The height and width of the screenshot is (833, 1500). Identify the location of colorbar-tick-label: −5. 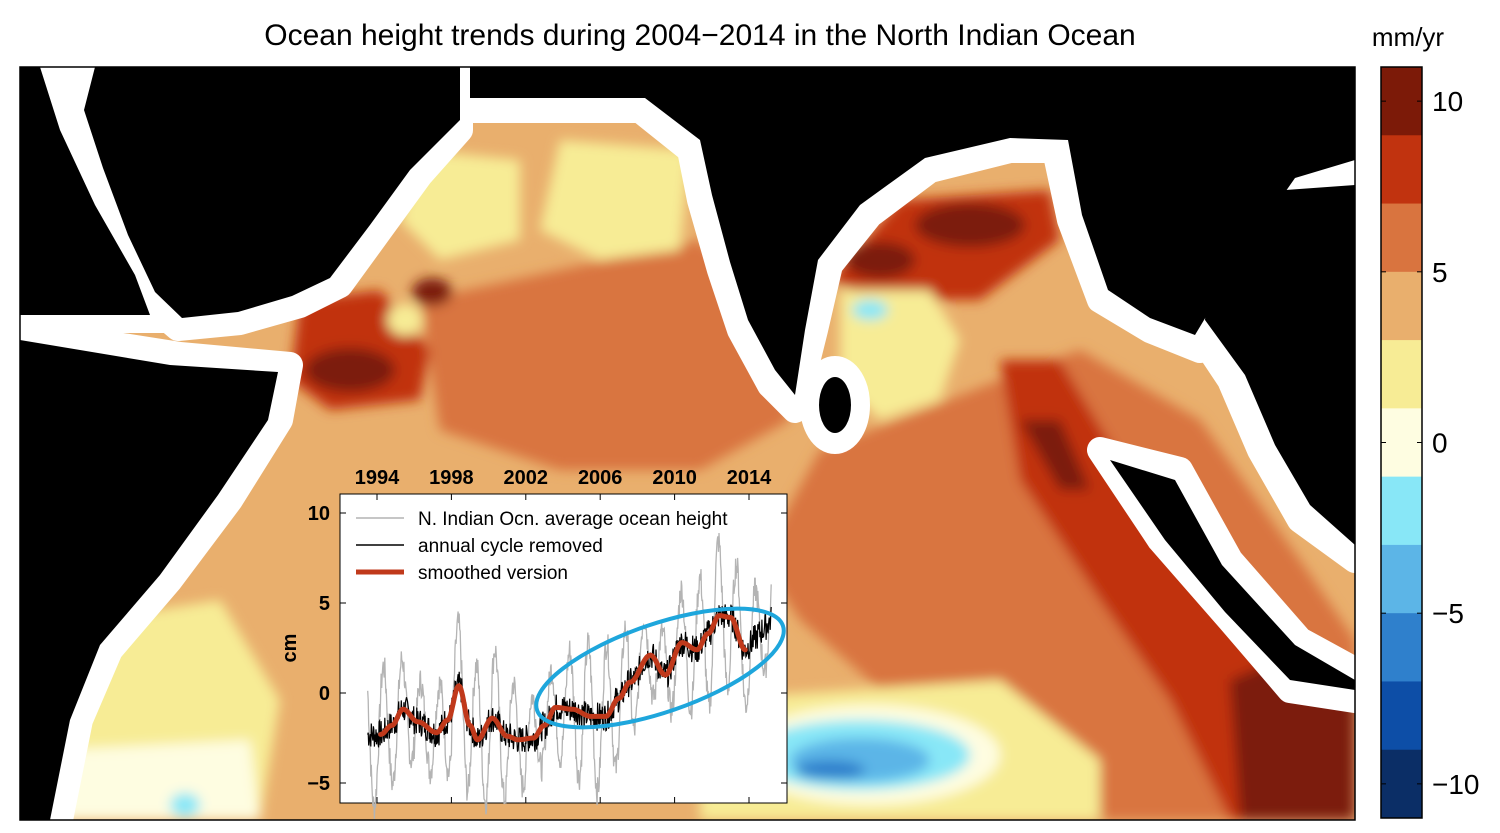
(1448, 613).